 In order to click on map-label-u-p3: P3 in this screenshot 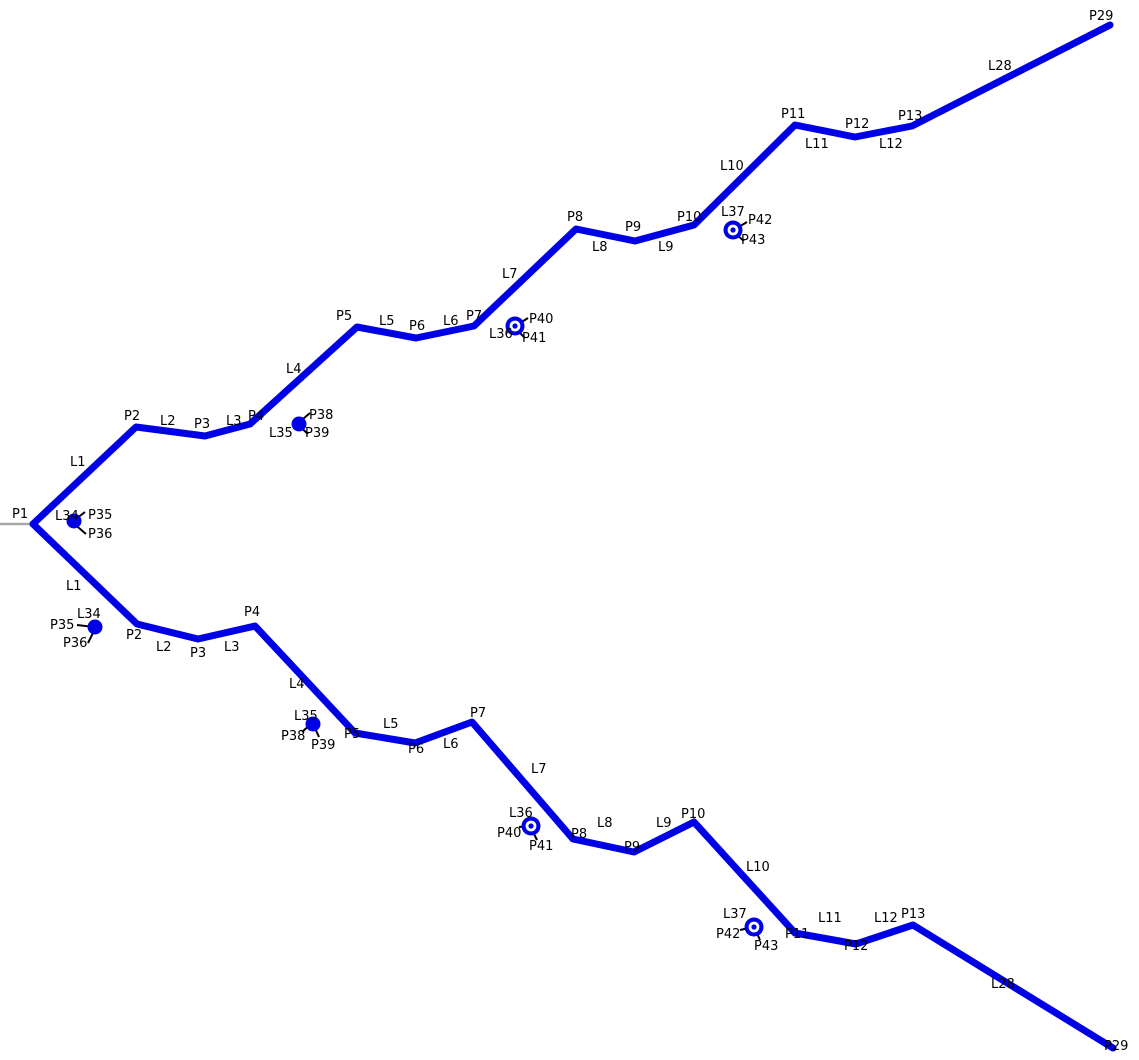, I will do `click(202, 424)`.